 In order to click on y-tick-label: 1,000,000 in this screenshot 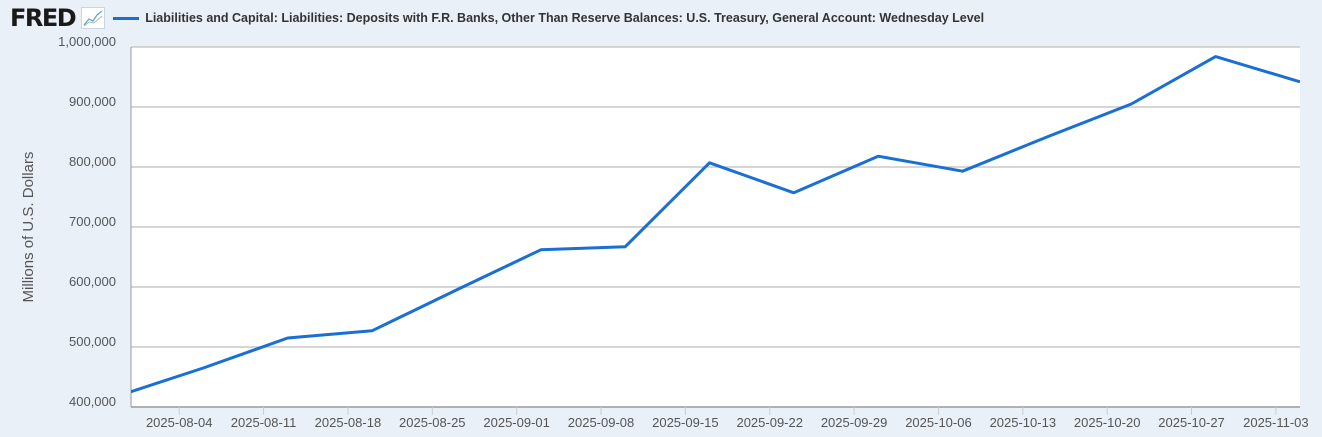, I will do `click(87, 41)`.